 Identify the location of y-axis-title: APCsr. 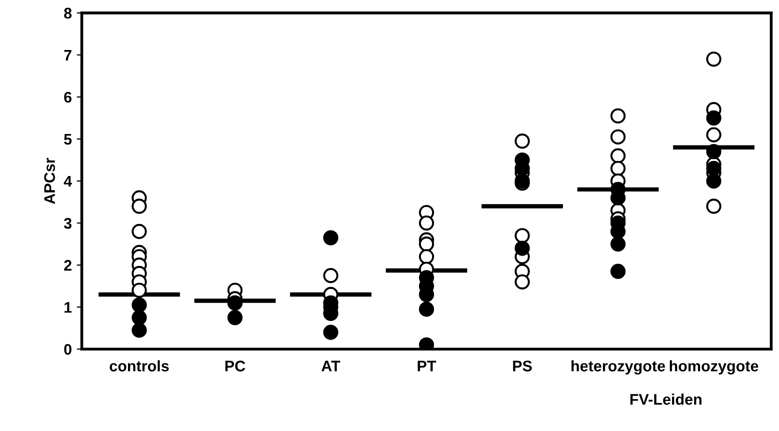
(49, 181).